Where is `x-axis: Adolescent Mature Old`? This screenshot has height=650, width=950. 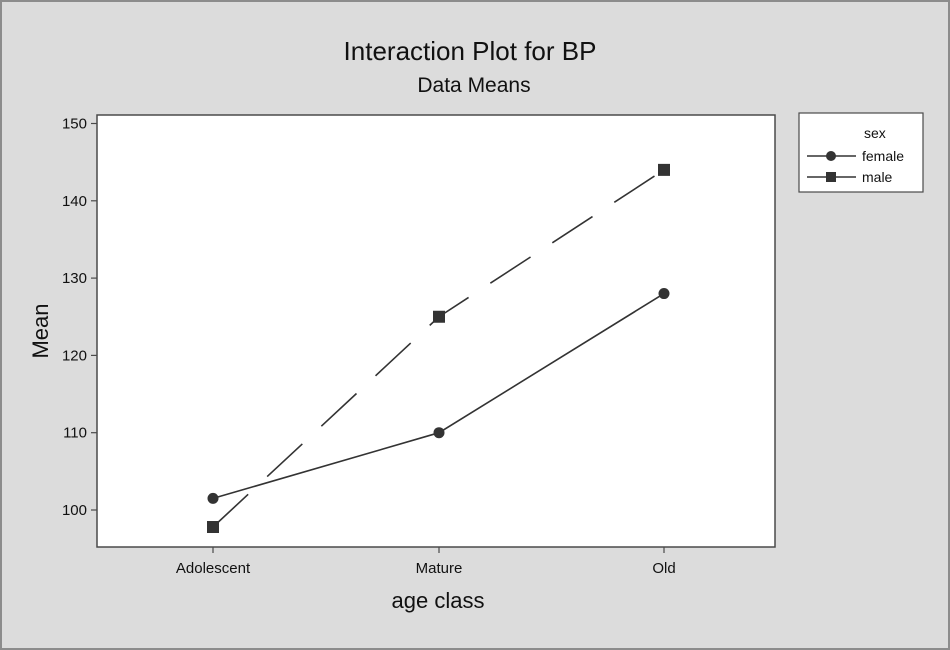 x-axis: Adolescent Mature Old is located at coordinates (426, 562).